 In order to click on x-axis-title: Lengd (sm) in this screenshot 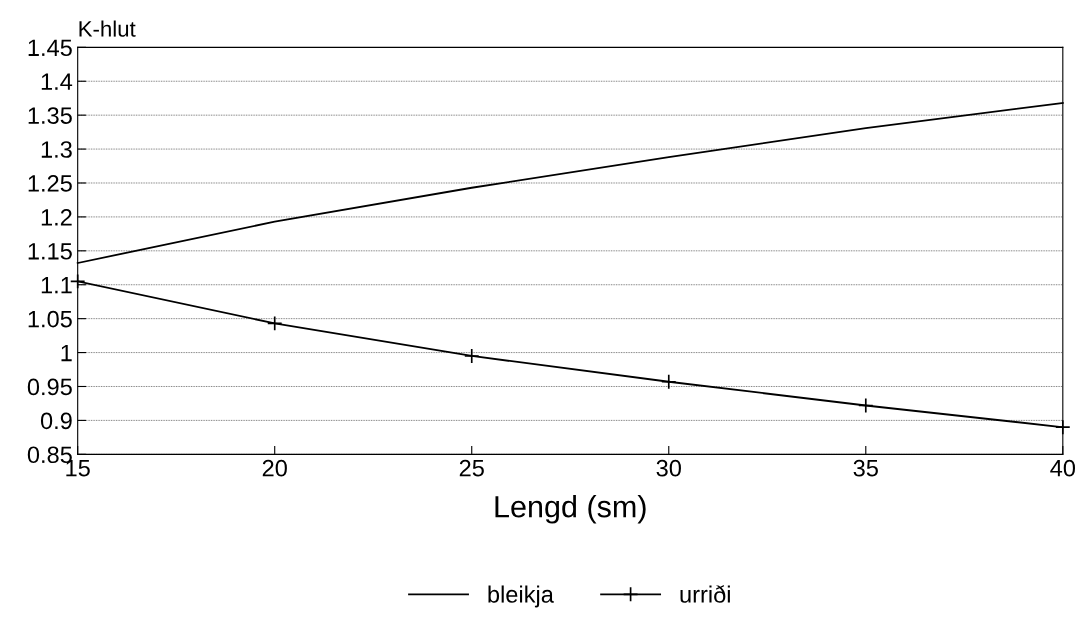, I will do `click(570, 509)`.